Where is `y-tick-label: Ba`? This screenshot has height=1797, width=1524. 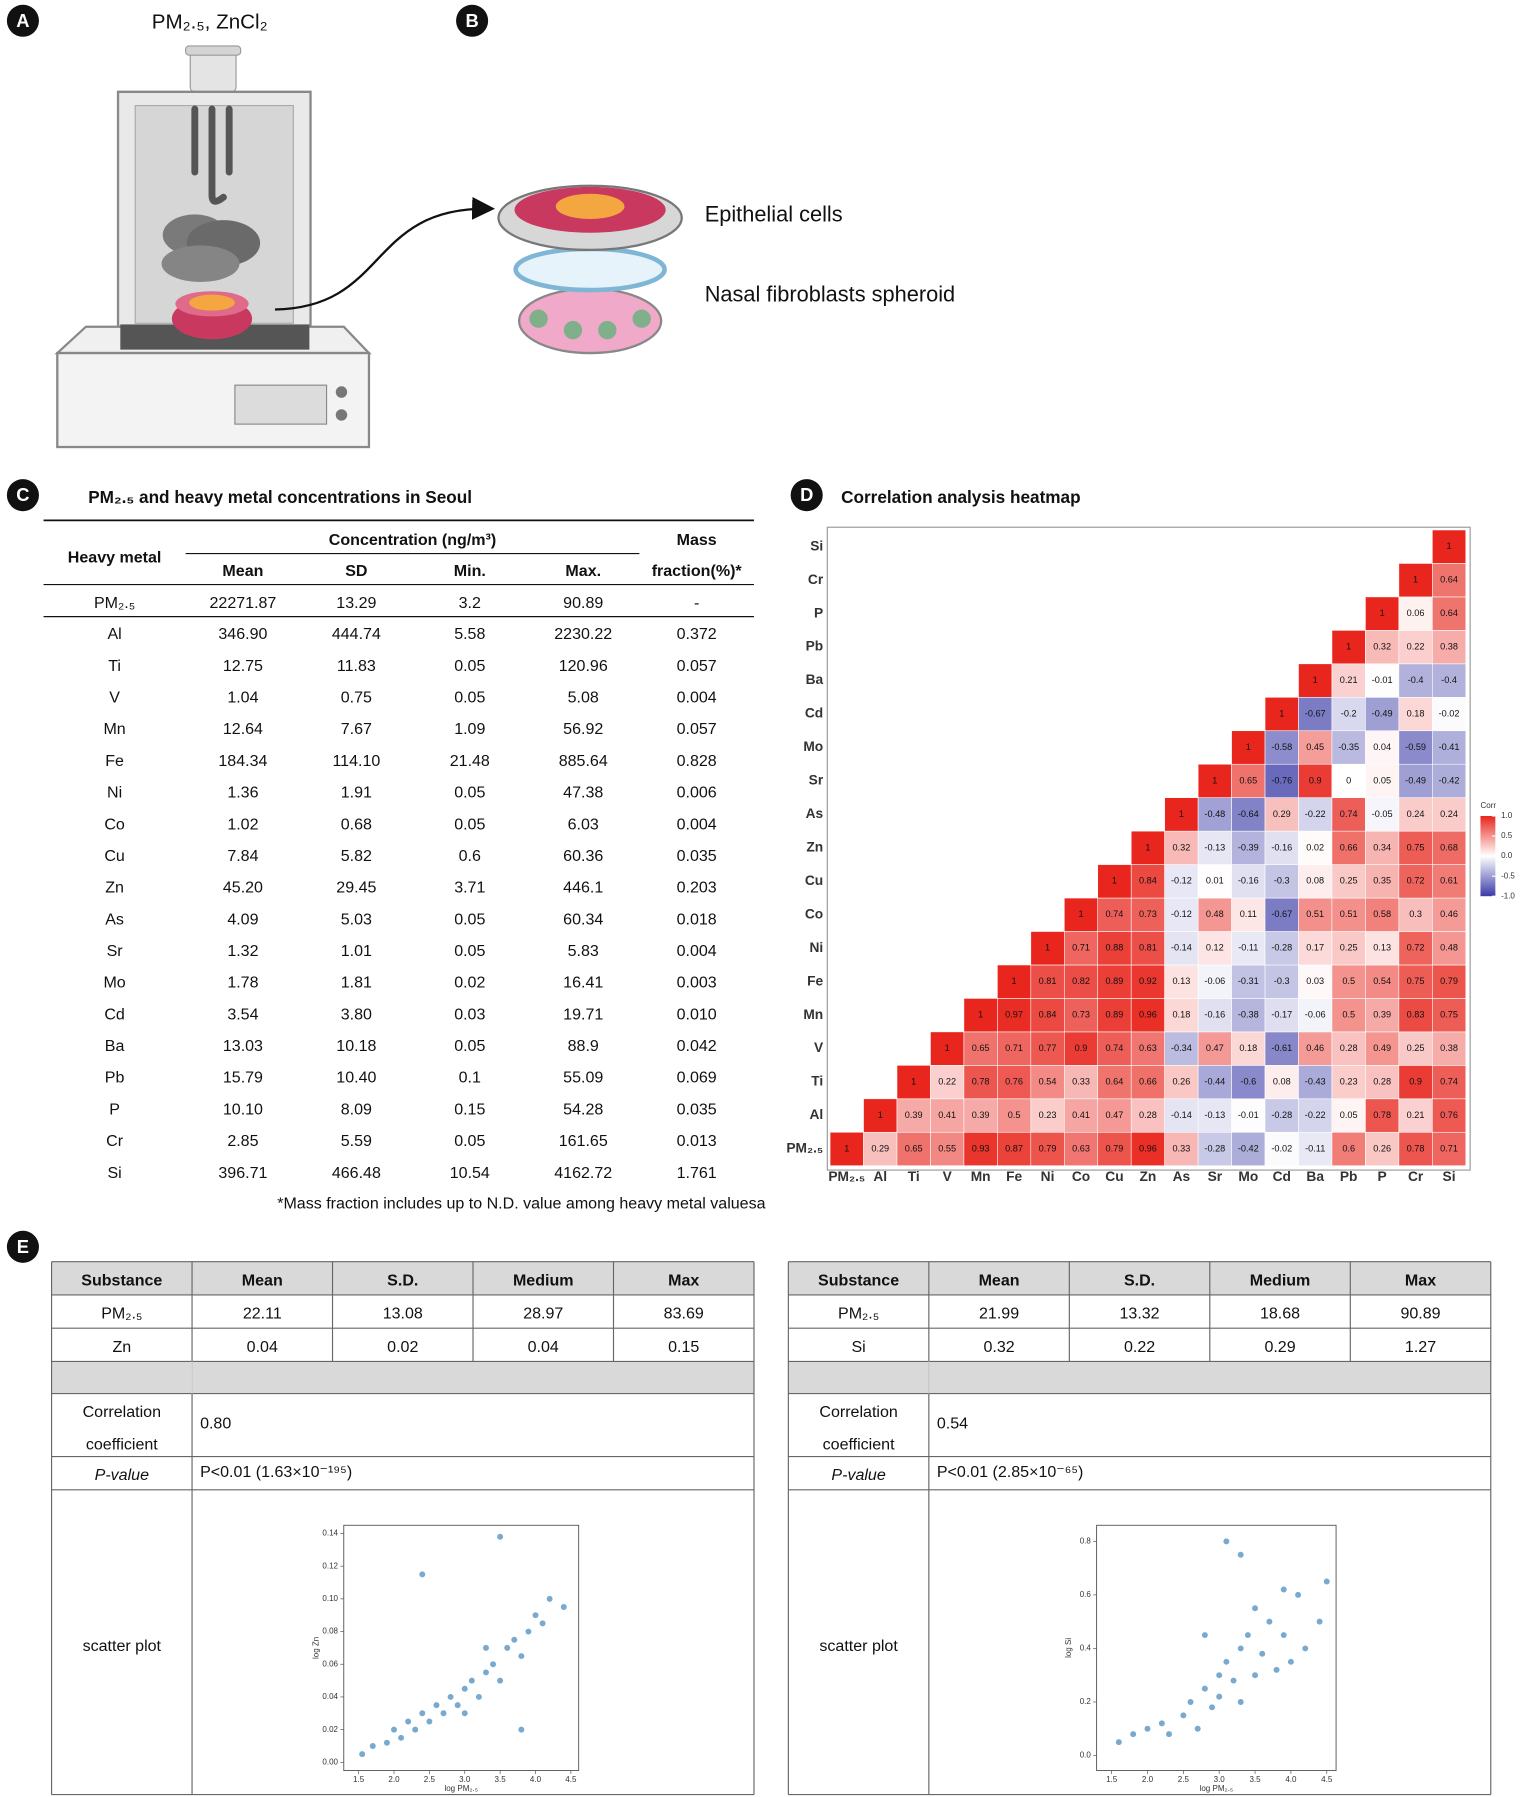
y-tick-label: Ba is located at coordinates (815, 679).